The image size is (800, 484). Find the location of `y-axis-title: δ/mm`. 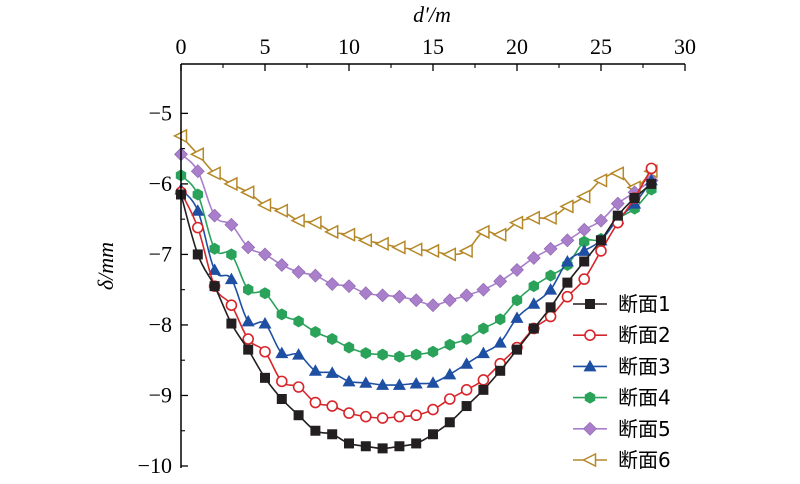

y-axis-title: δ/mm is located at coordinates (105, 266).